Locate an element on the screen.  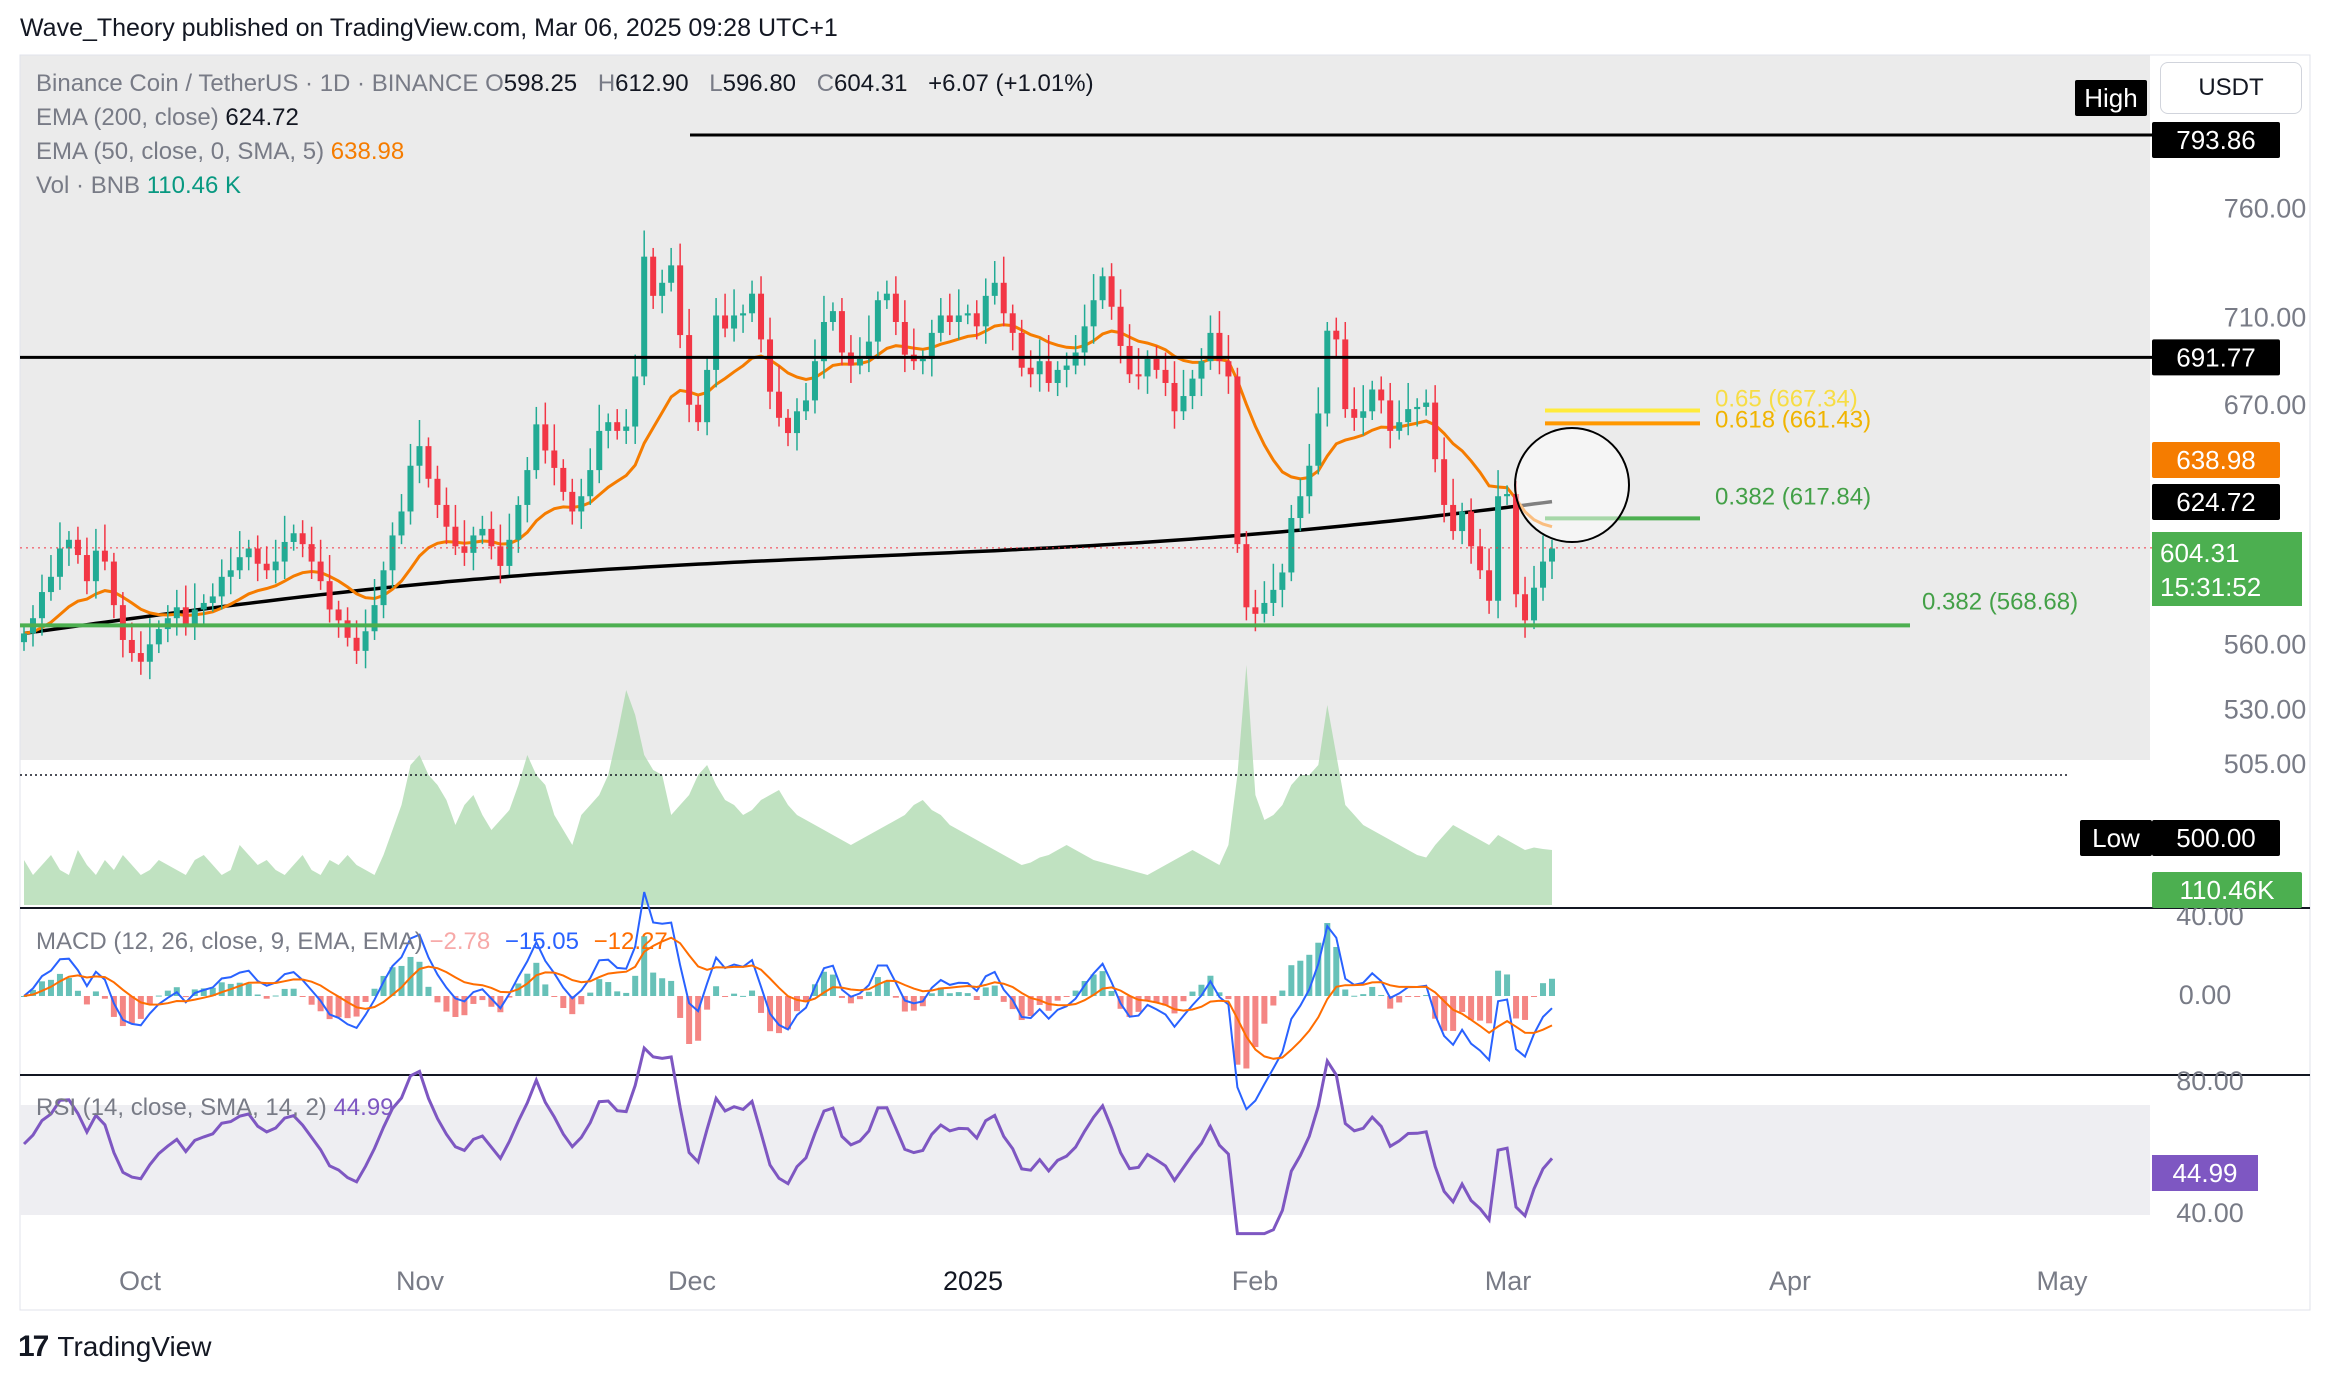
volume-legend: Vol · BNB 110.46 K is located at coordinates (145, 186).